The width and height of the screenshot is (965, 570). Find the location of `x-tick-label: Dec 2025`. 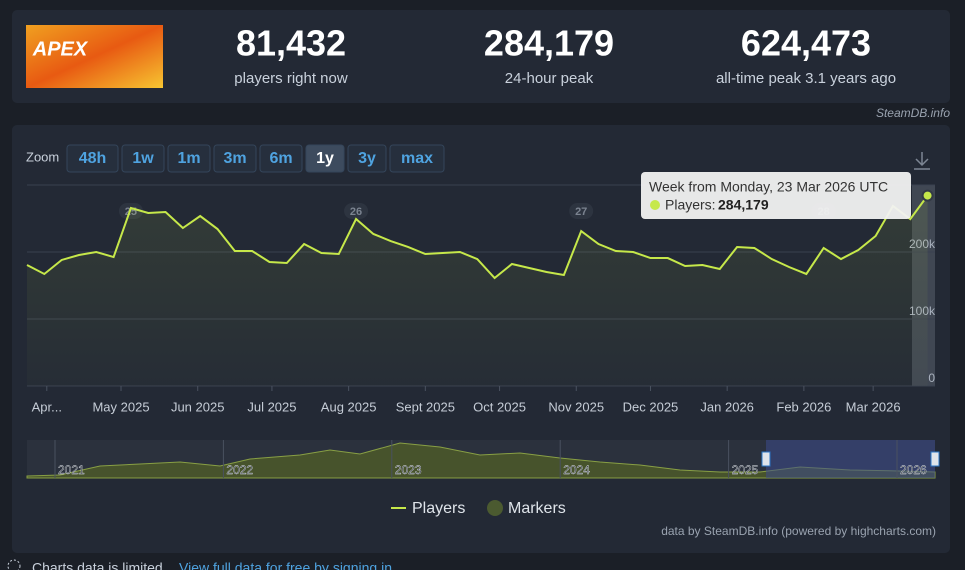

x-tick-label: Dec 2025 is located at coordinates (651, 406).